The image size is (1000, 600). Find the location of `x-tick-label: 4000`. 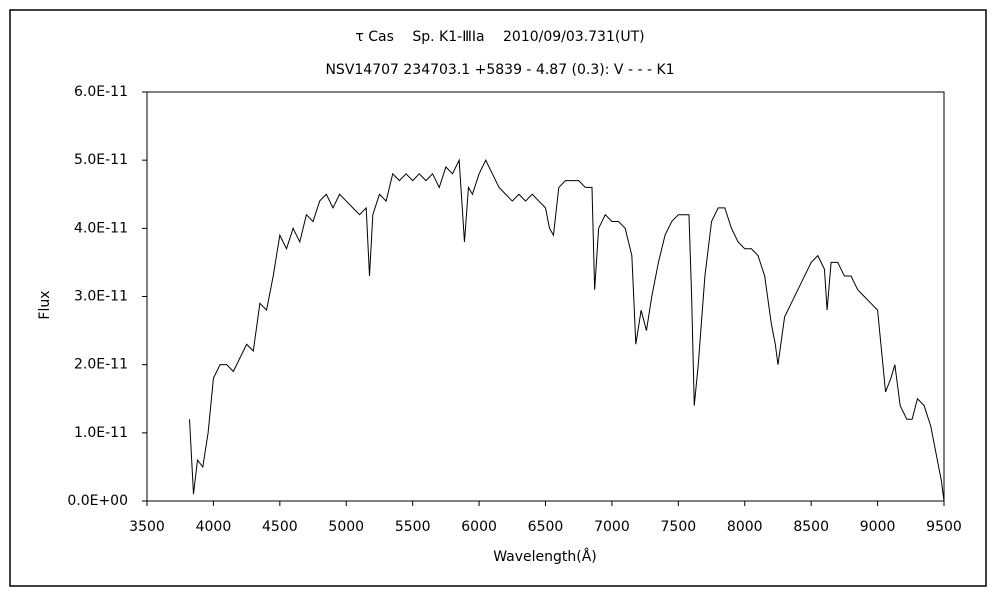

x-tick-label: 4000 is located at coordinates (214, 527).